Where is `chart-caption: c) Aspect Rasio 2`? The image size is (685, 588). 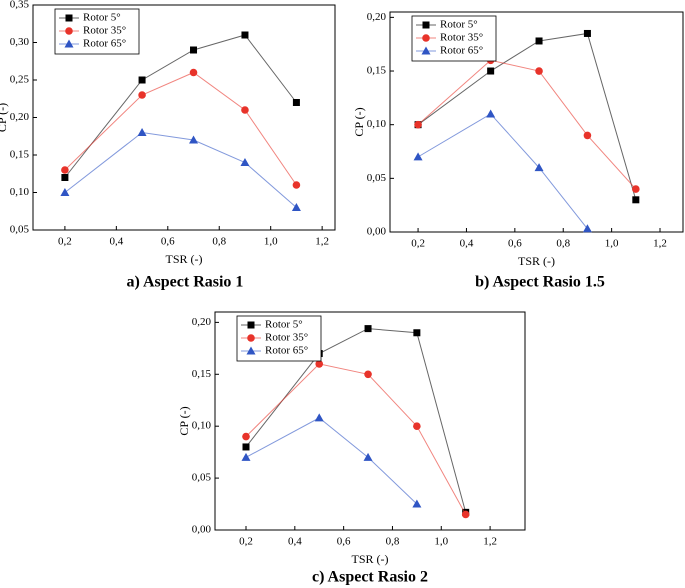
chart-caption: c) Aspect Rasio 2 is located at coordinates (370, 577).